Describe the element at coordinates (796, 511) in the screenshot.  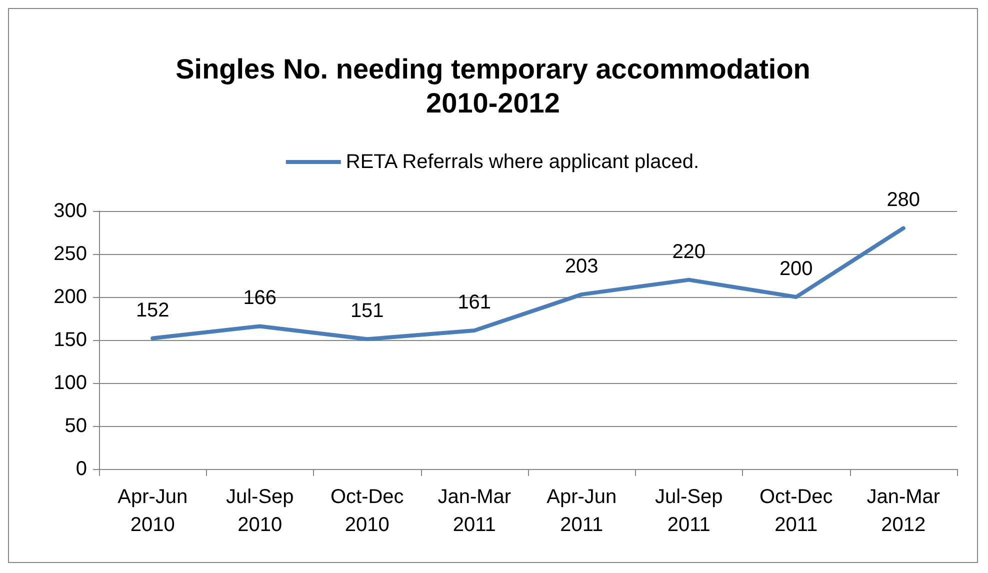
I see `x-tick-label: Oct-Dec 2011` at that location.